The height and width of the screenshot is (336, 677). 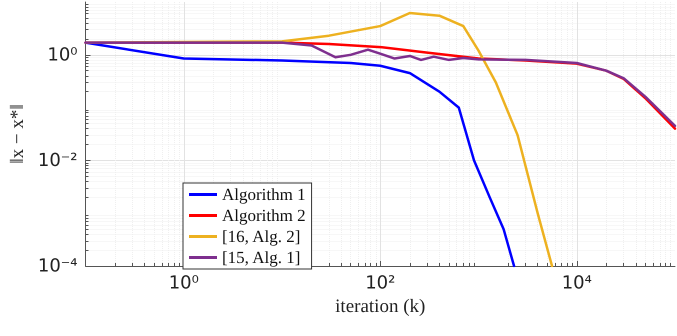 I want to click on legend-label: [16, Alg. 2], so click(x=261, y=236).